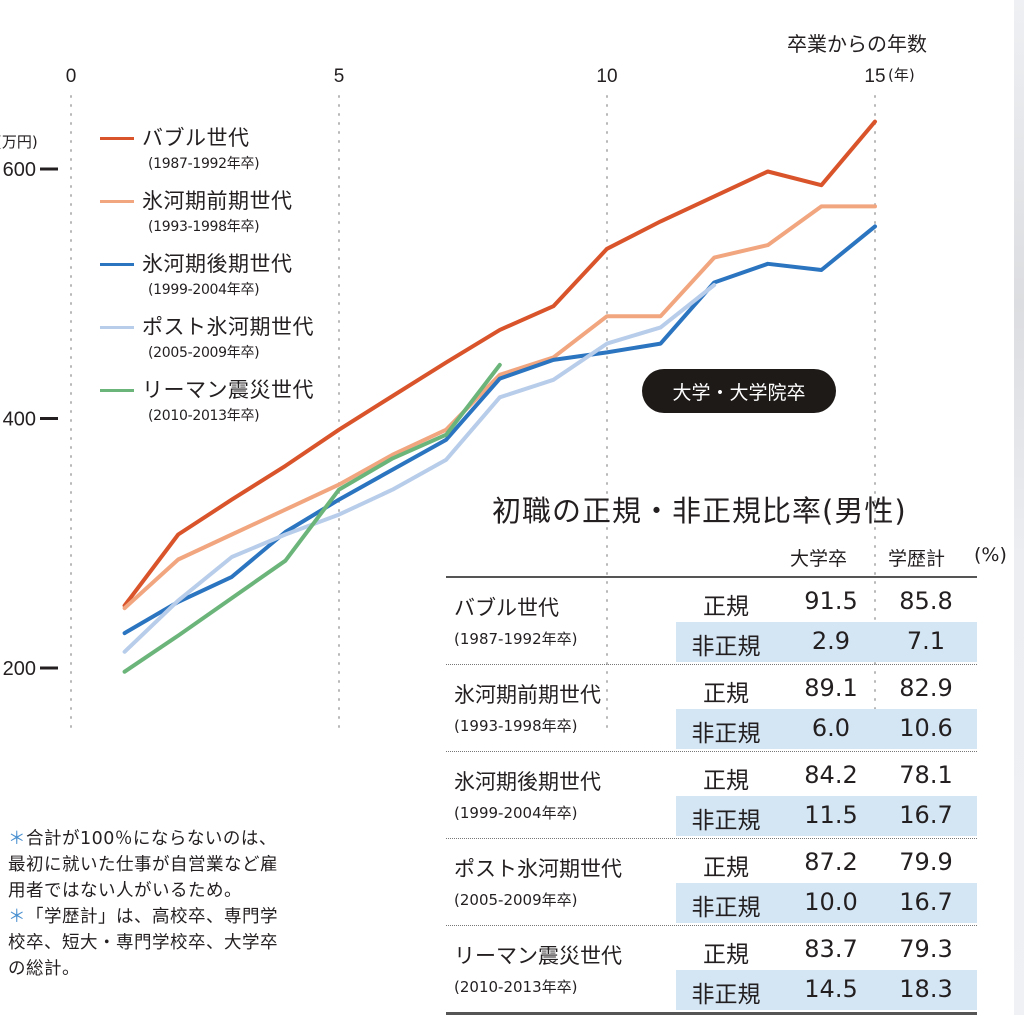  What do you see at coordinates (506, 608) in the screenshot?
I see `generation-name: バブル世代` at bounding box center [506, 608].